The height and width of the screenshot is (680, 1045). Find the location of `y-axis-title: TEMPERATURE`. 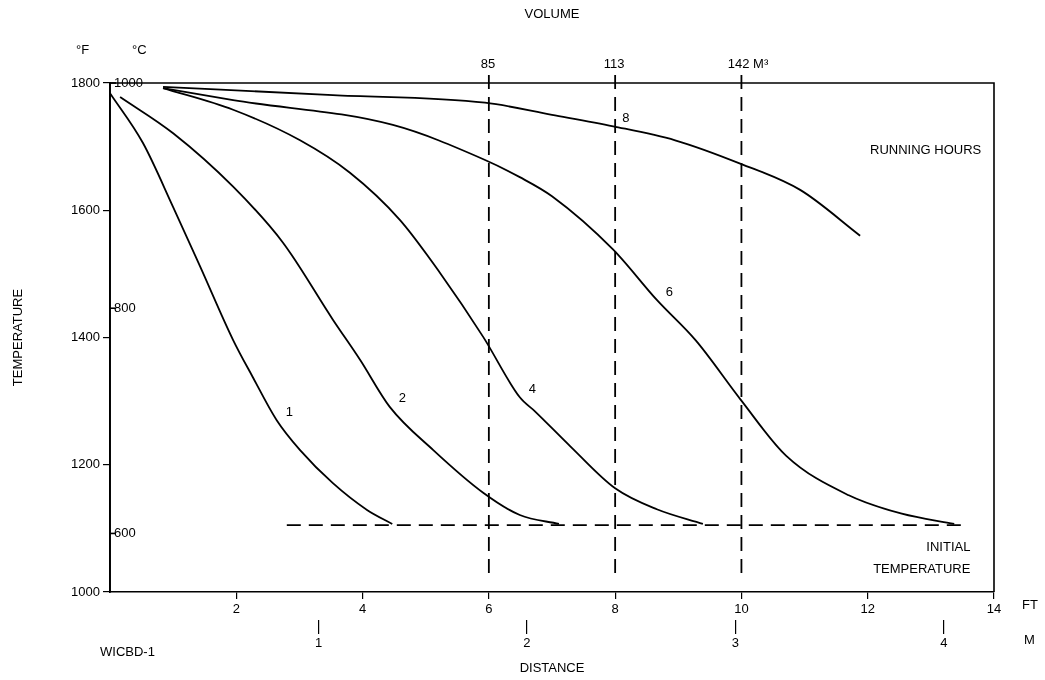

y-axis-title: TEMPERATURE is located at coordinates (17, 337).